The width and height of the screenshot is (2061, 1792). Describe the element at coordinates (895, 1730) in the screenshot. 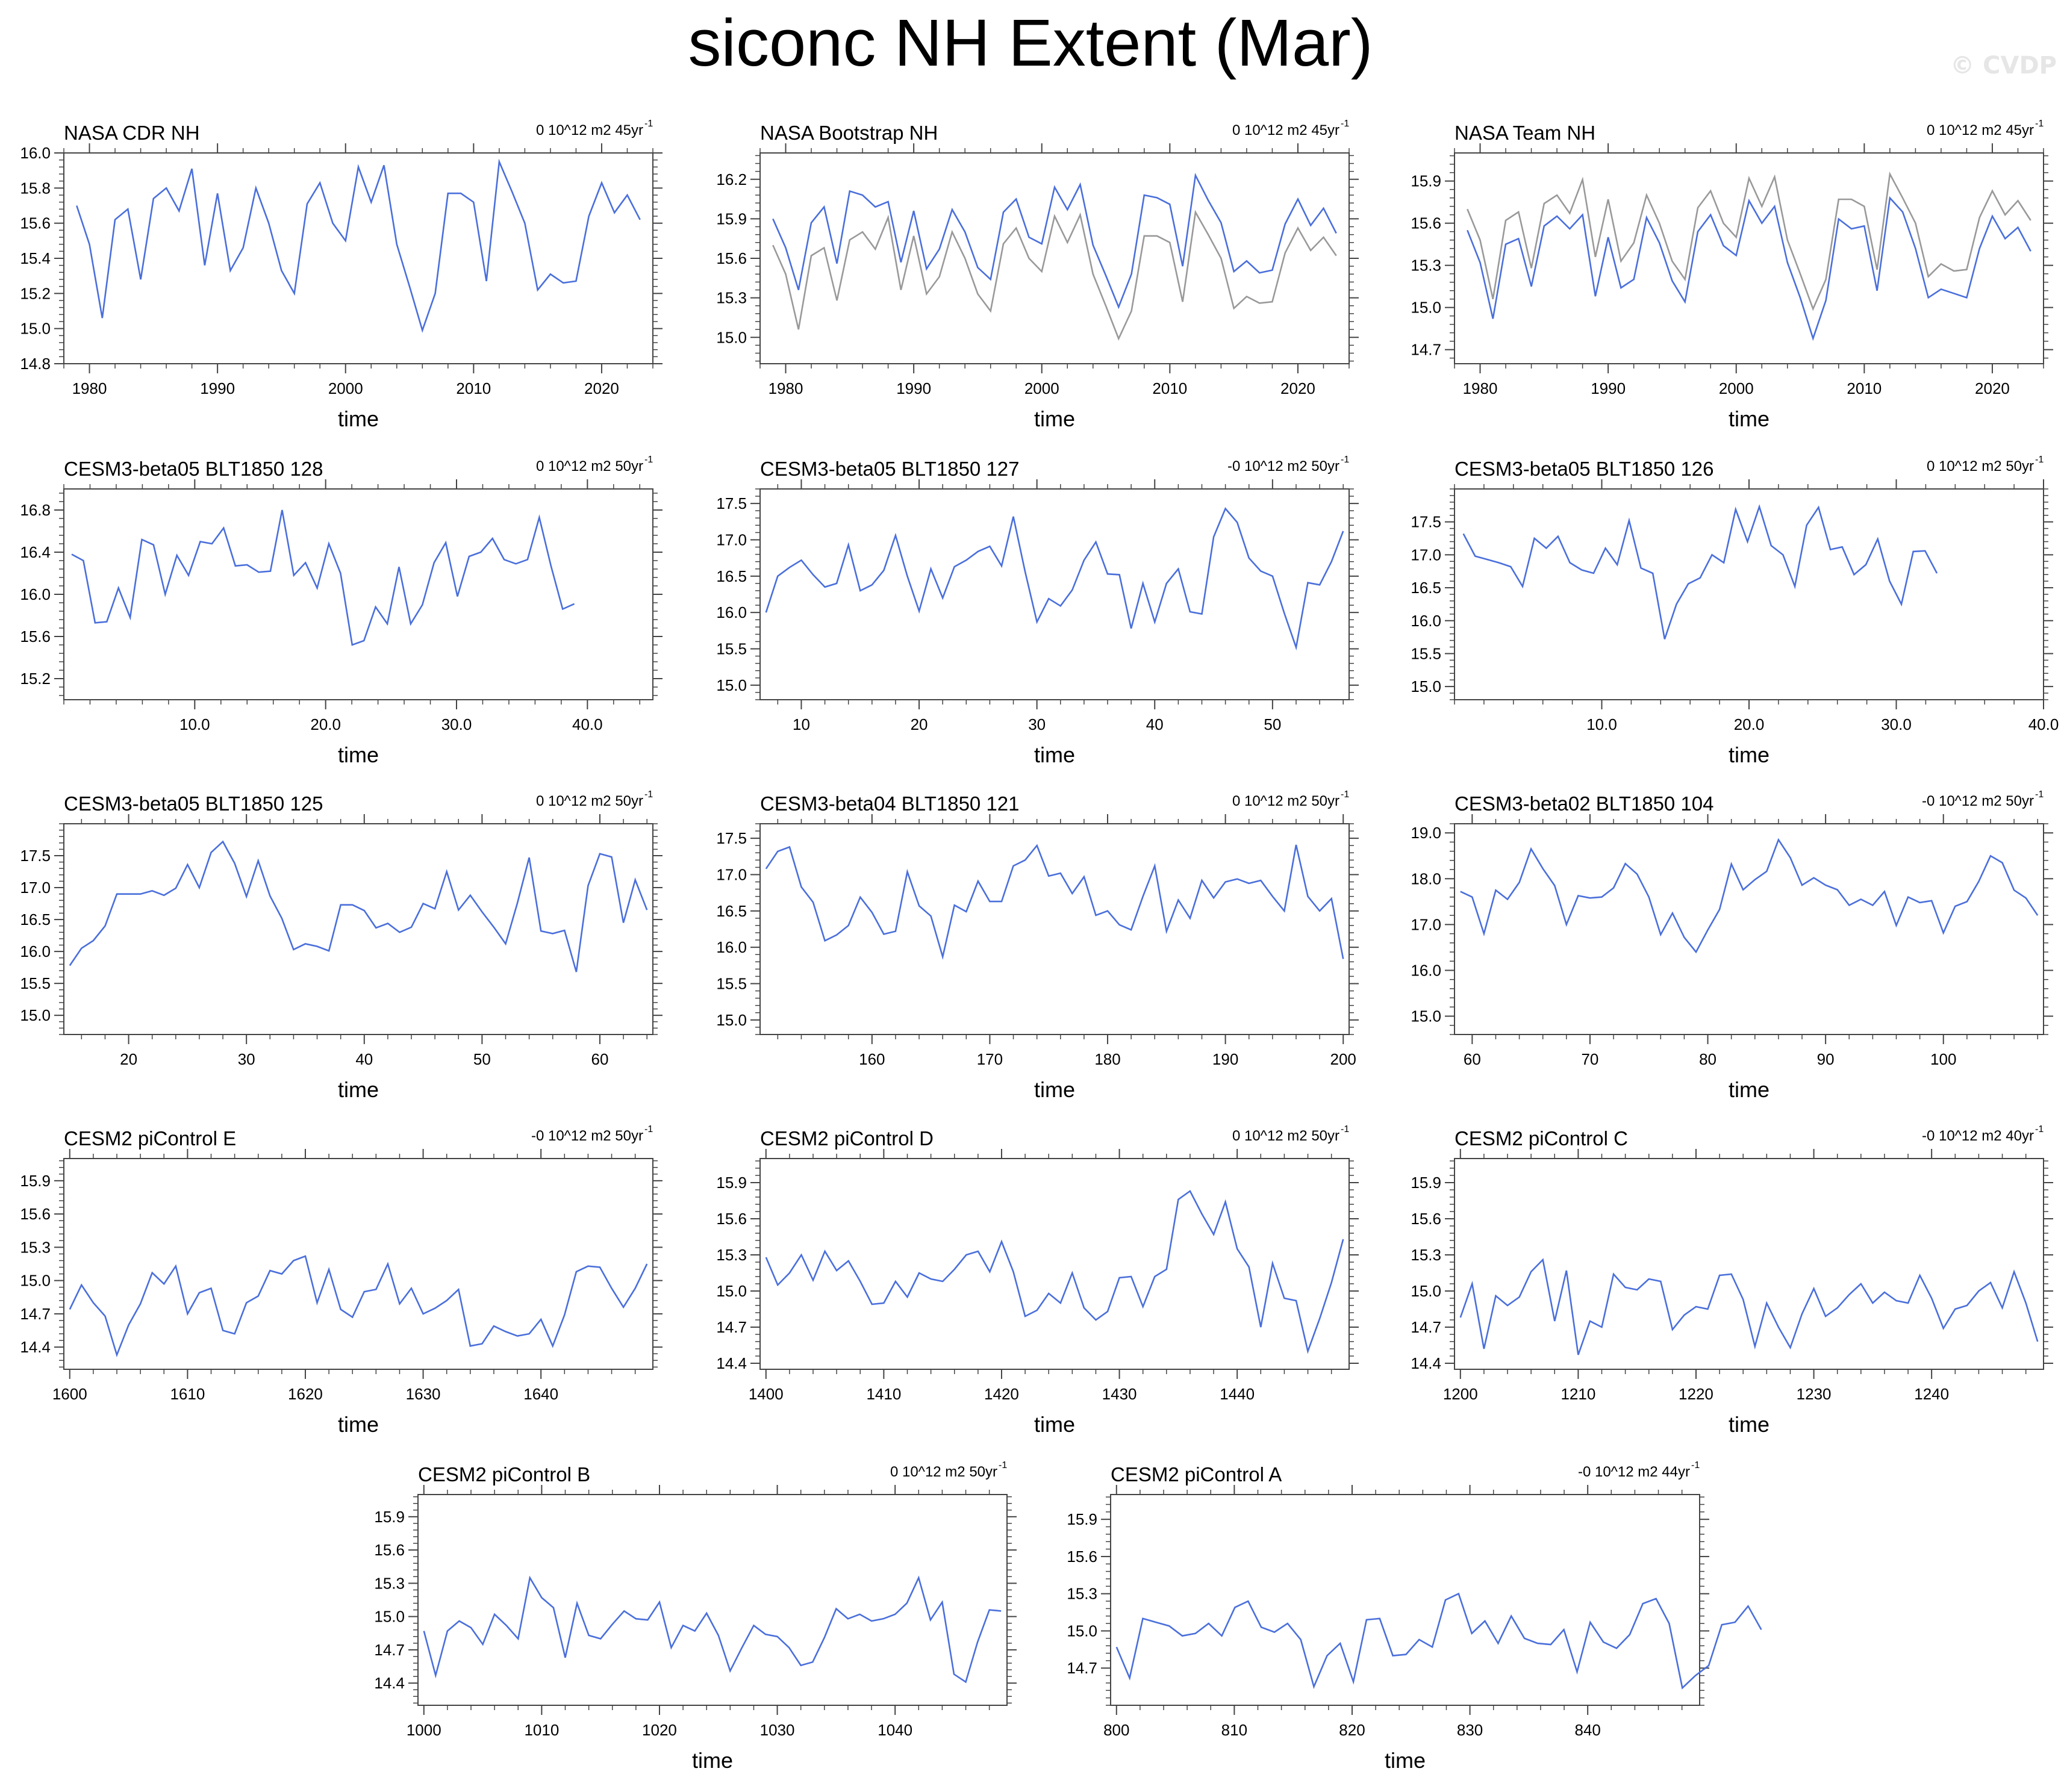

I see `x-tick-label: 1040` at that location.